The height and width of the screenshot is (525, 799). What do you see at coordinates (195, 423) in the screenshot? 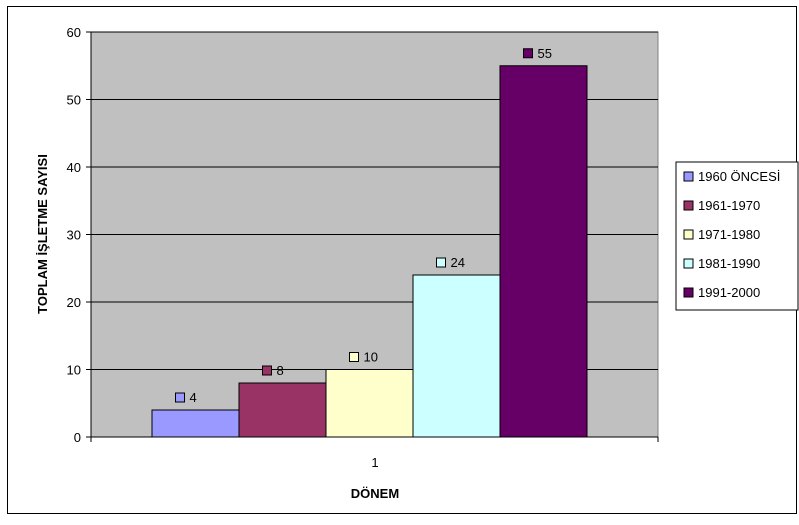
I see `bar-1960-öncesi̇` at bounding box center [195, 423].